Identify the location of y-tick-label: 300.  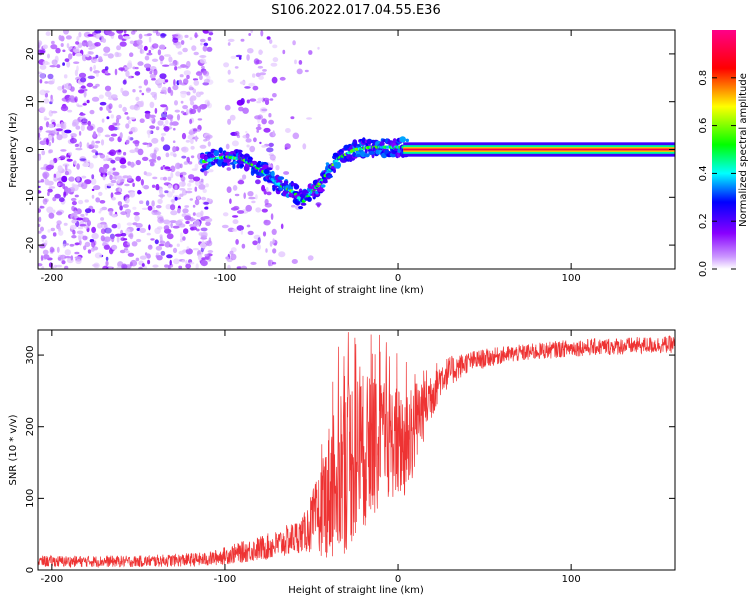
(30, 355).